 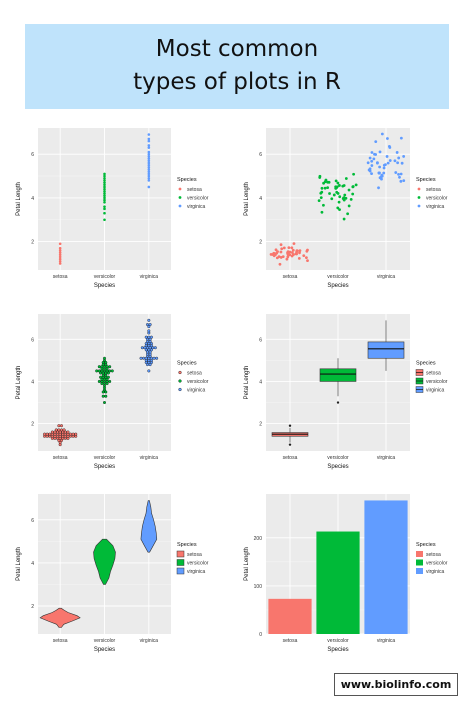 What do you see at coordinates (104, 650) in the screenshot?
I see `x-axis-title: Species` at bounding box center [104, 650].